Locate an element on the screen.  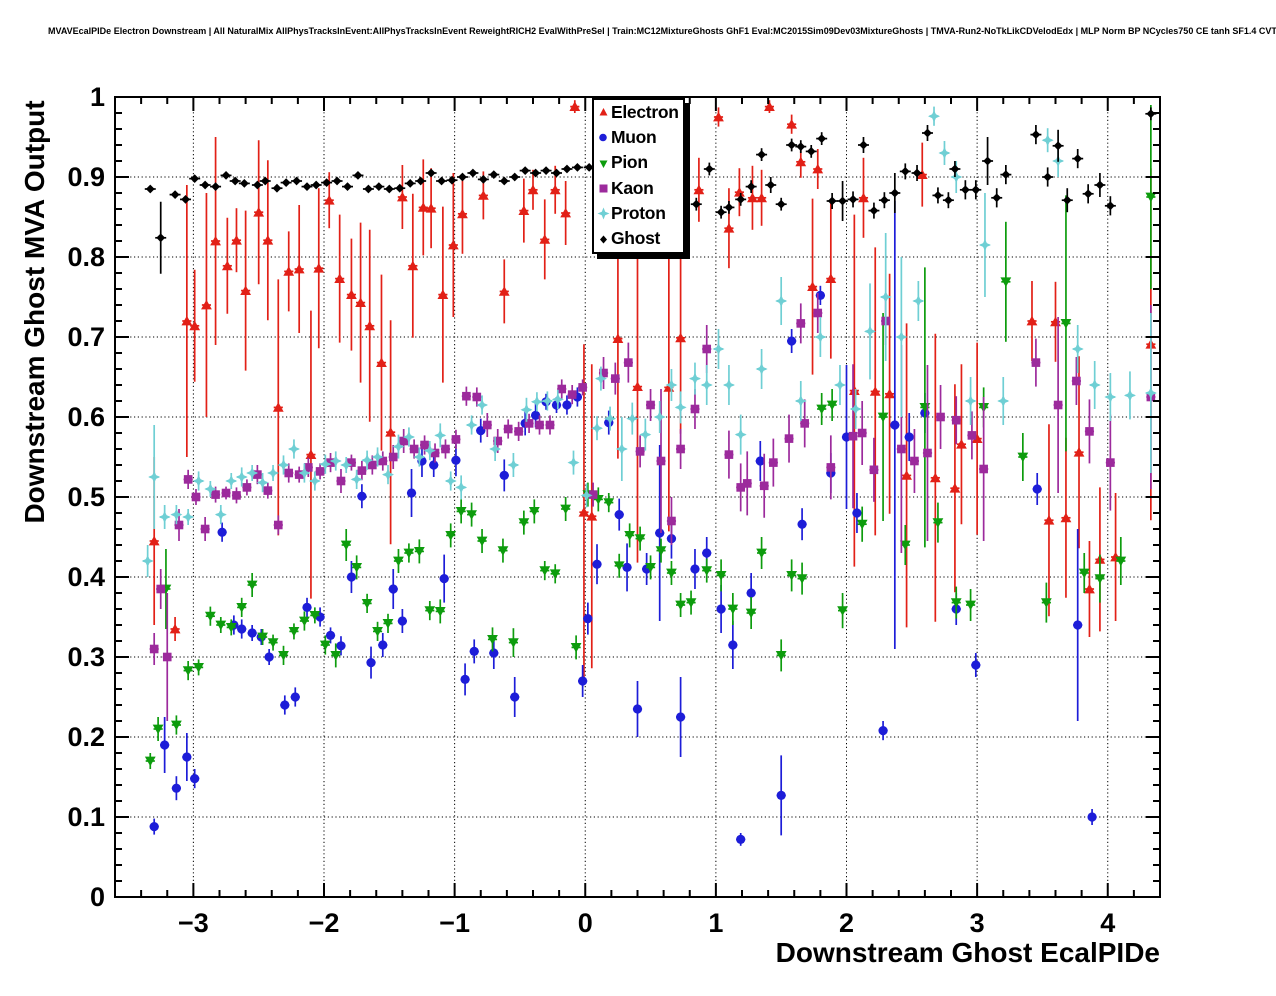
y-tick-label: 0.6 is located at coordinates (86, 417).